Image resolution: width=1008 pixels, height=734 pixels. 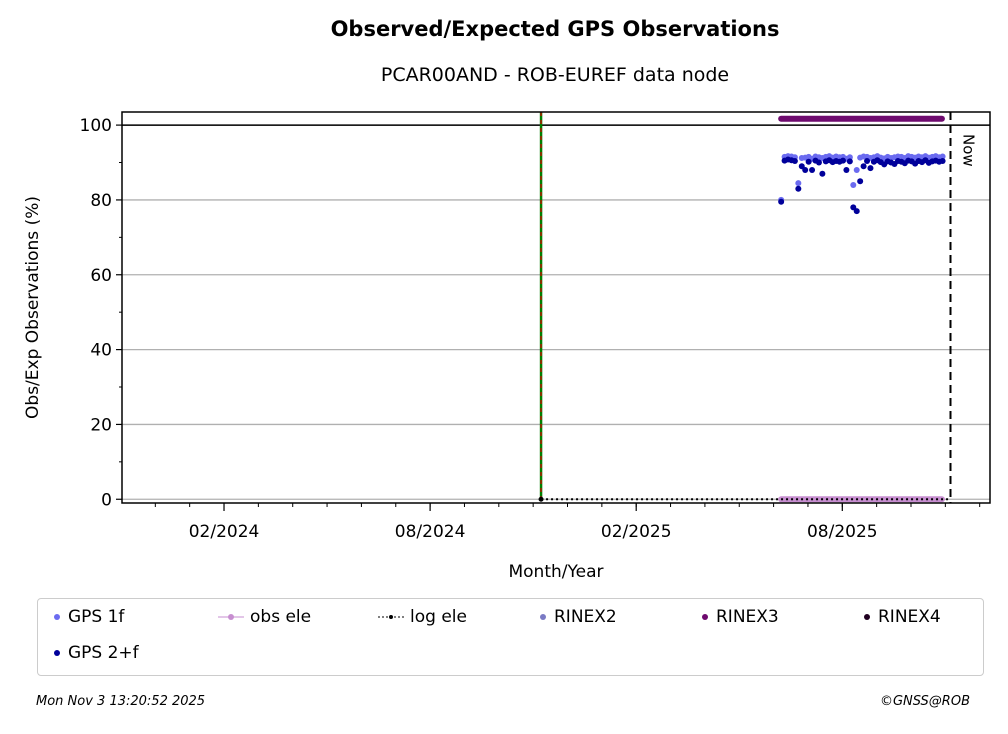 What do you see at coordinates (264, 617) in the screenshot?
I see `legend-obs-ele: obs ele` at bounding box center [264, 617].